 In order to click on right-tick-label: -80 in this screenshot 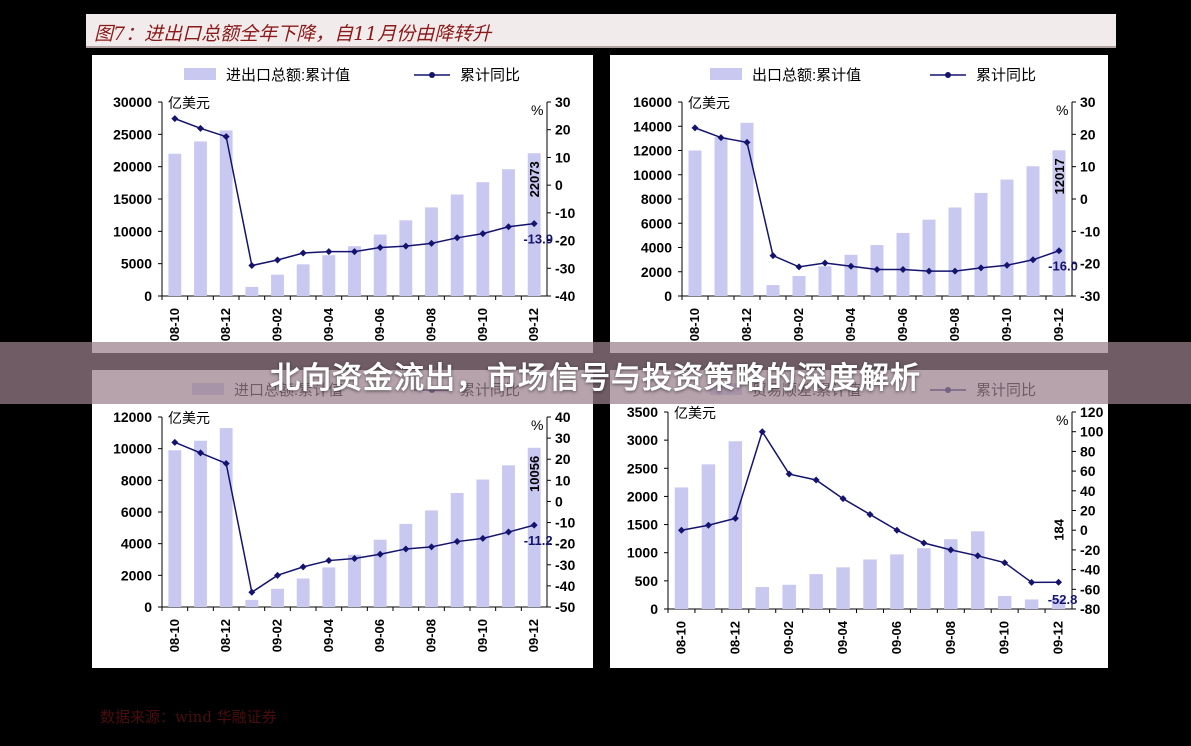, I will do `click(1090, 609)`.